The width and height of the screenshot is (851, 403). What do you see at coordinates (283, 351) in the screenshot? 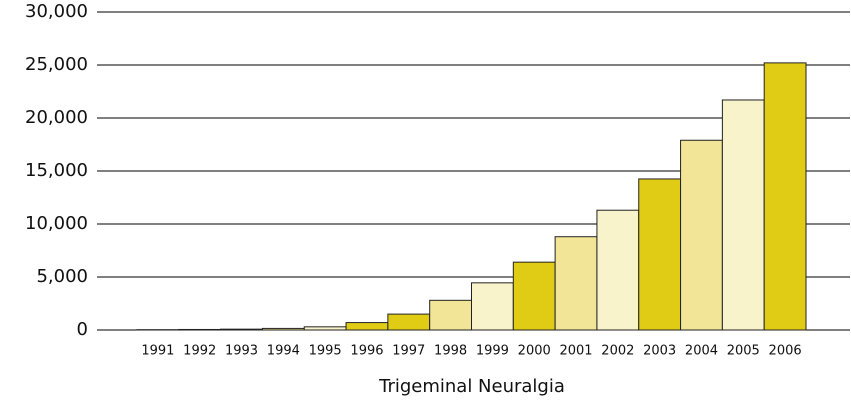
I see `x-tick-label: 1994` at bounding box center [283, 351].